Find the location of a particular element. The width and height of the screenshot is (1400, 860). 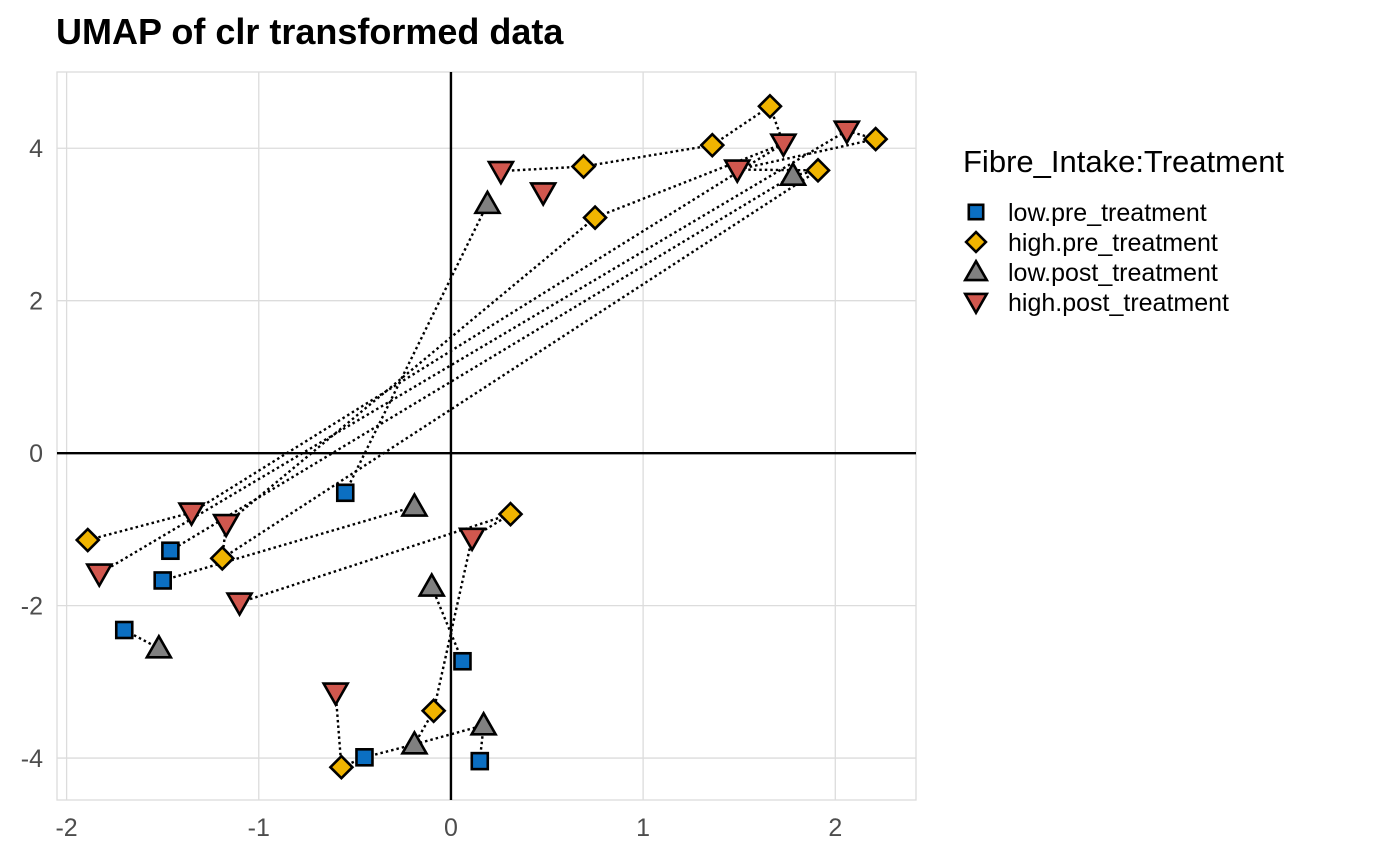

y-tick-label: 4 is located at coordinates (36, 149).